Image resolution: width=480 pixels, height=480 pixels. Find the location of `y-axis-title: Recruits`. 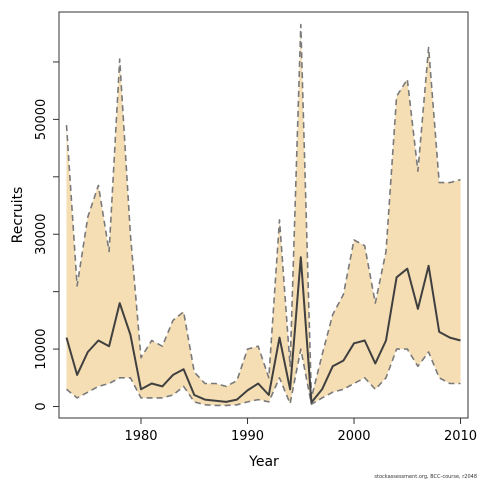

y-axis-title: Recruits is located at coordinates (18, 215).